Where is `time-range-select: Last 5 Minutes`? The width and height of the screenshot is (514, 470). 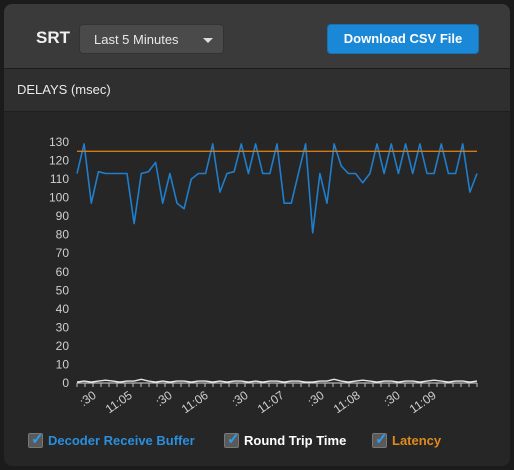
time-range-select: Last 5 Minutes is located at coordinates (151, 39).